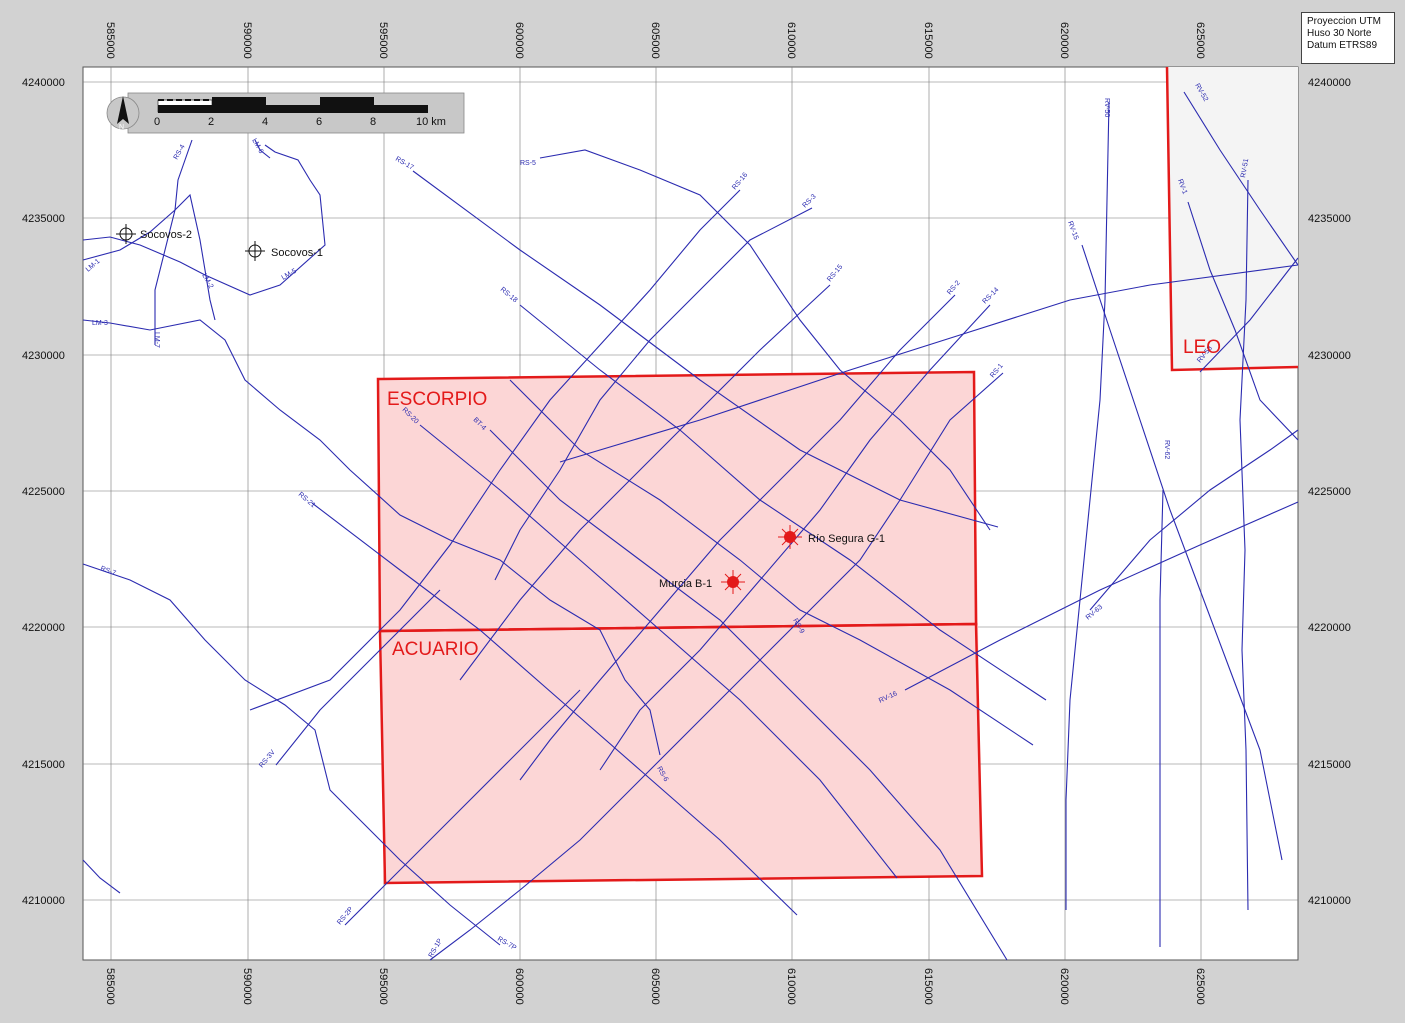  What do you see at coordinates (519, 40) in the screenshot?
I see `tick-top-3: 600000` at bounding box center [519, 40].